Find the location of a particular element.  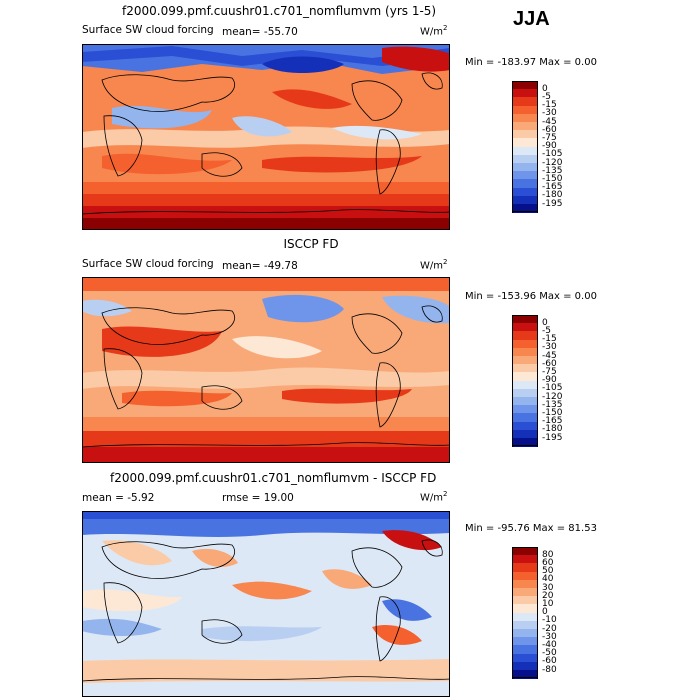

colorbar-tick-label: -20 is located at coordinates (549, 628).